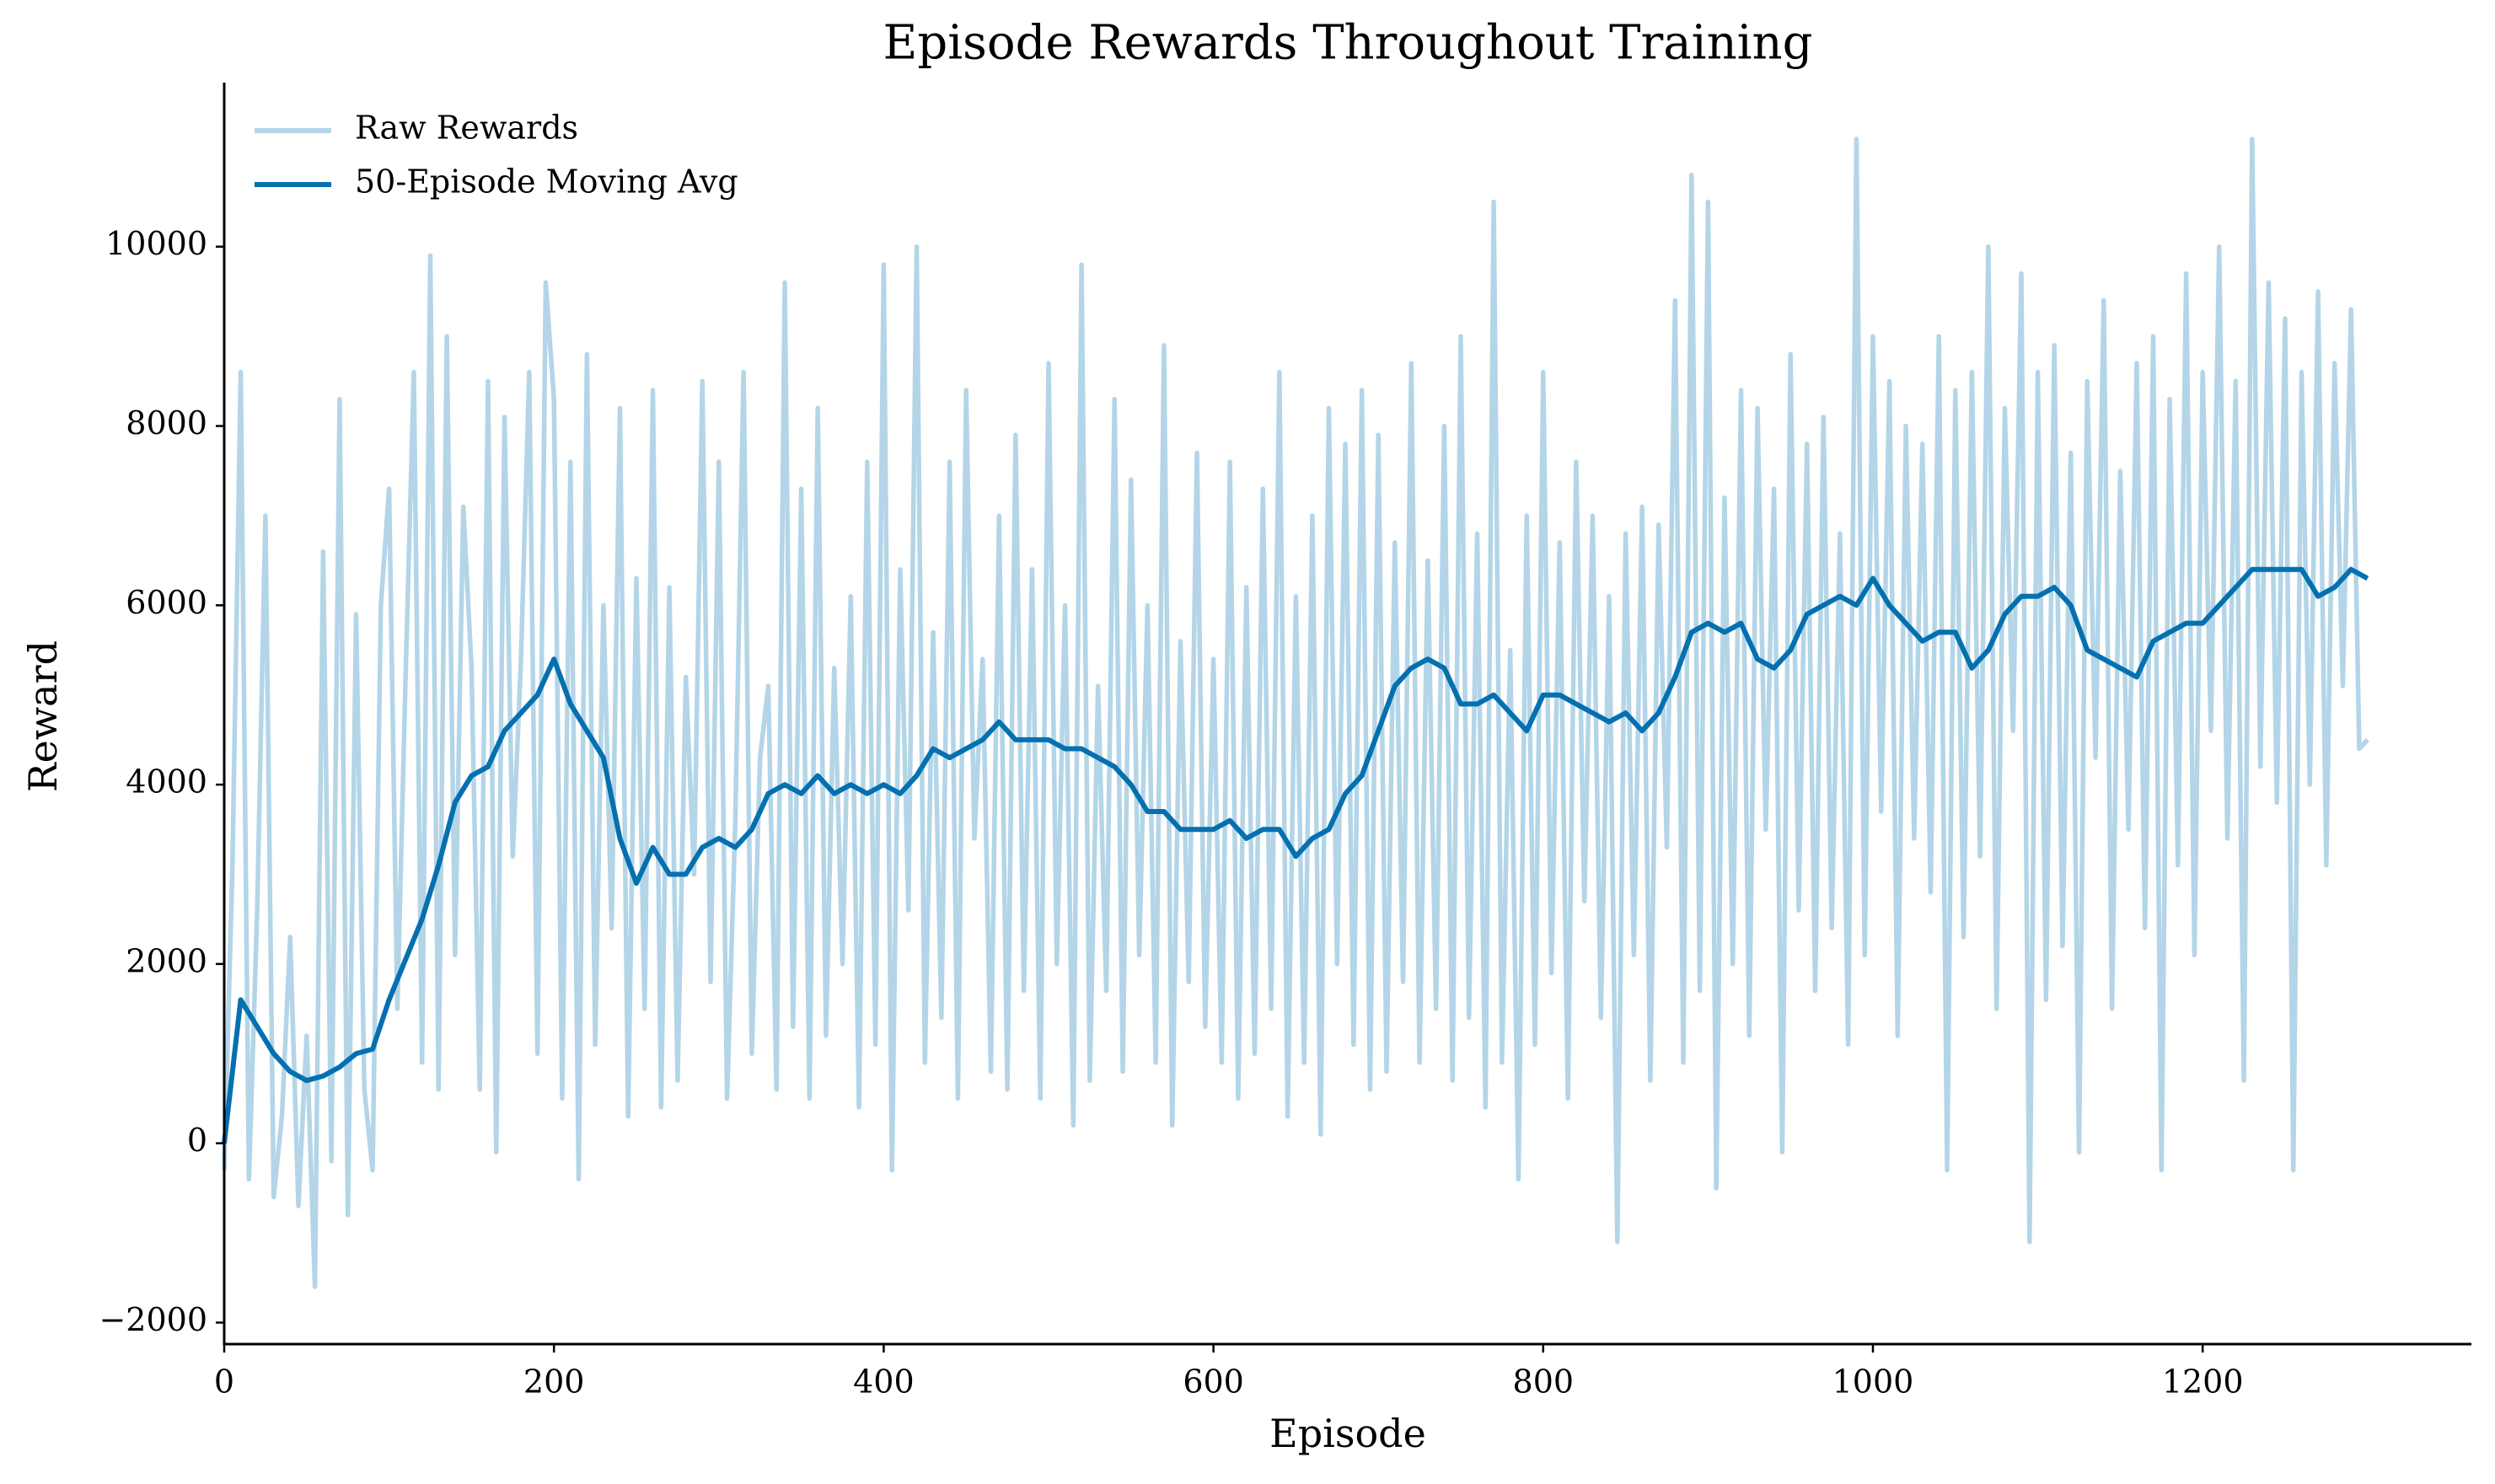 This screenshot has height=1484, width=2495. What do you see at coordinates (43, 716) in the screenshot?
I see `y-axis-label: Reward` at bounding box center [43, 716].